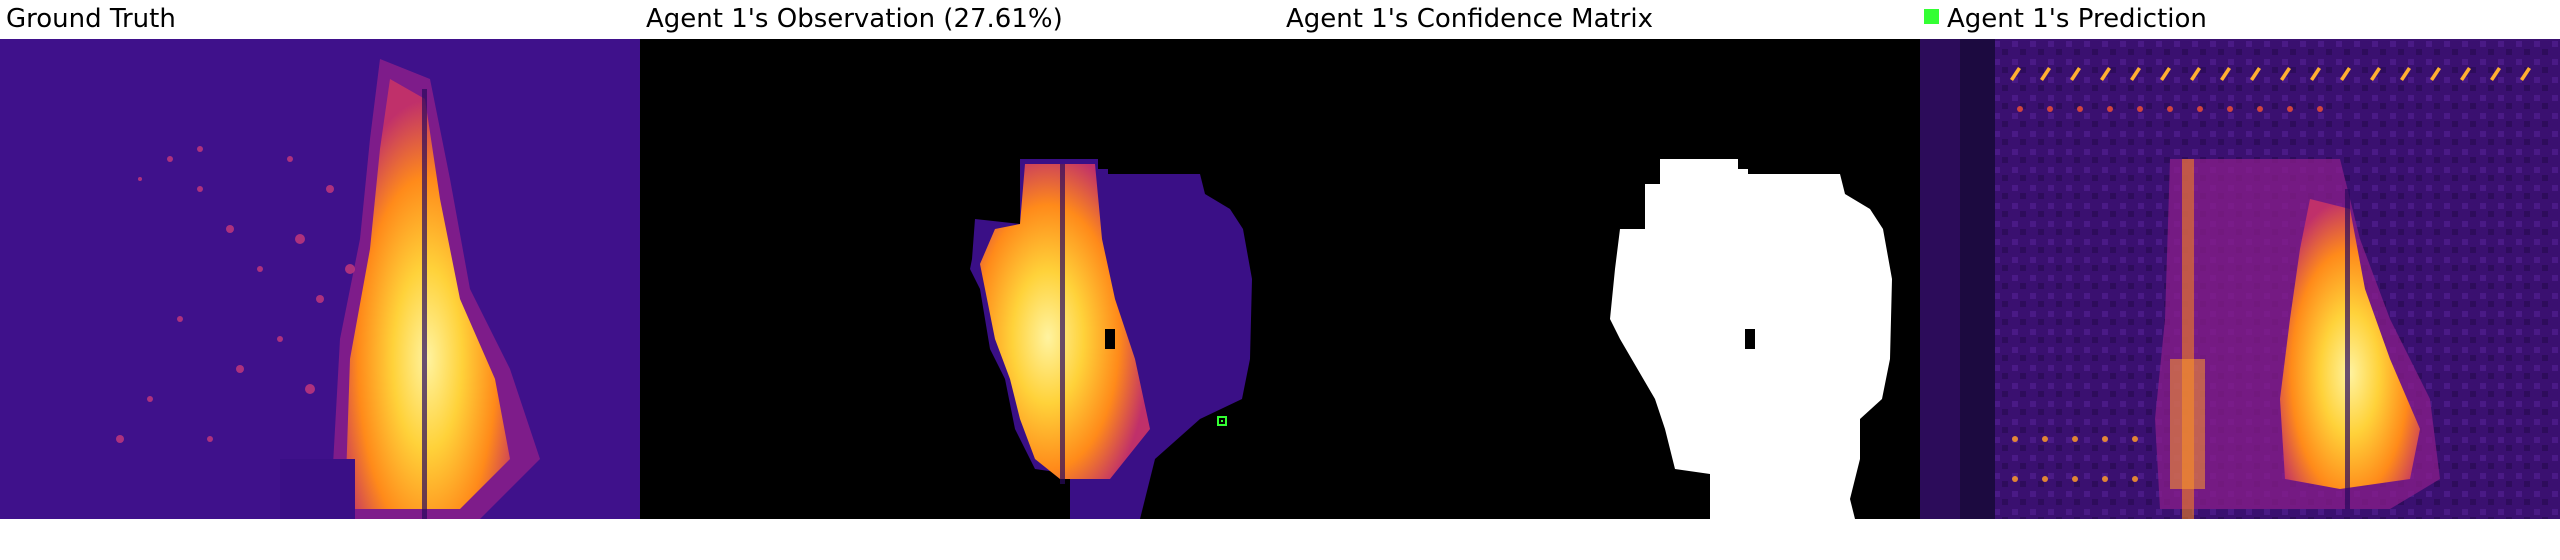  I want to click on prediction-title: Agent 1's Prediction, so click(2065, 19).